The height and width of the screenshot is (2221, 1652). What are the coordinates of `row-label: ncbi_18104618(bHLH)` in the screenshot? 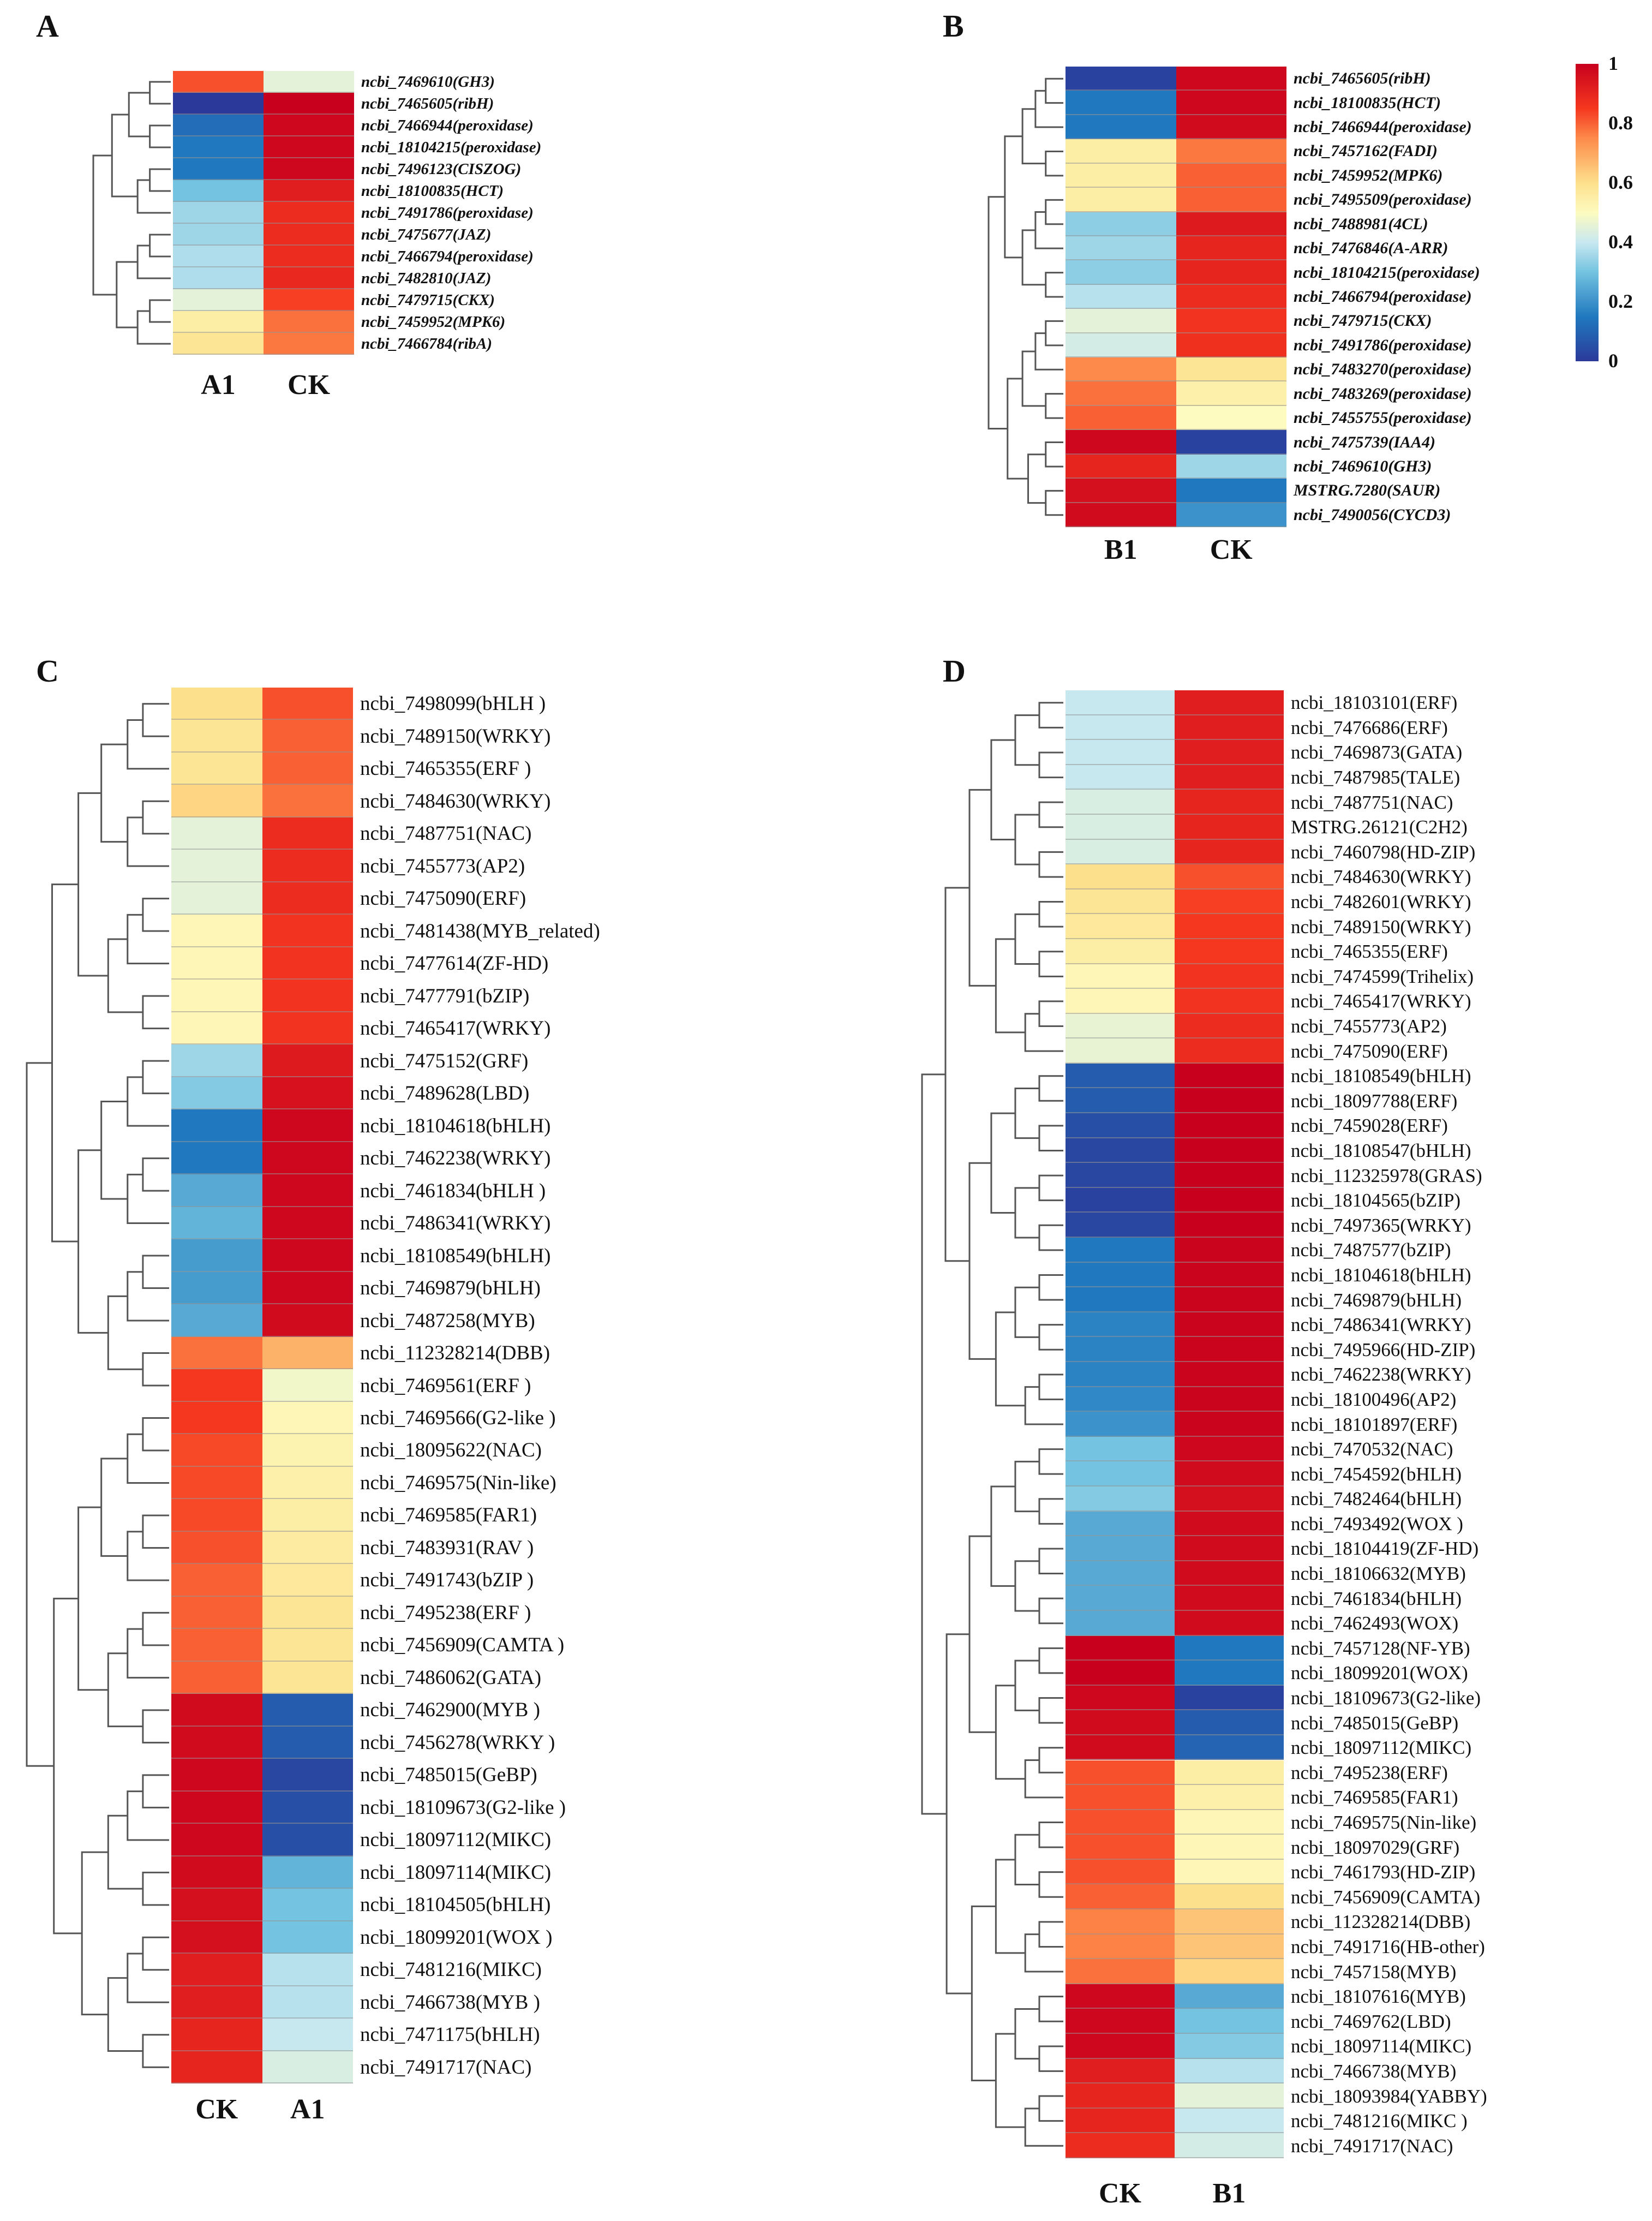 It's located at (455, 1125).